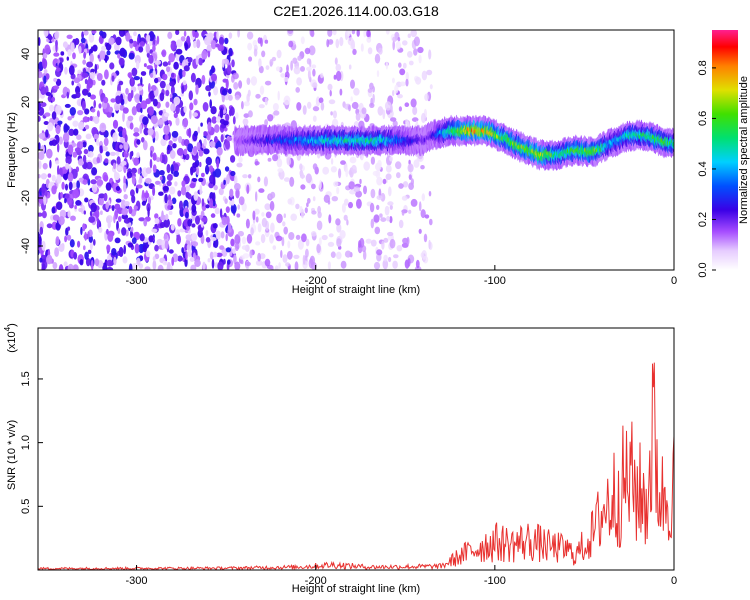  I want to click on snr-y-tick-label: 0.5, so click(26, 506).